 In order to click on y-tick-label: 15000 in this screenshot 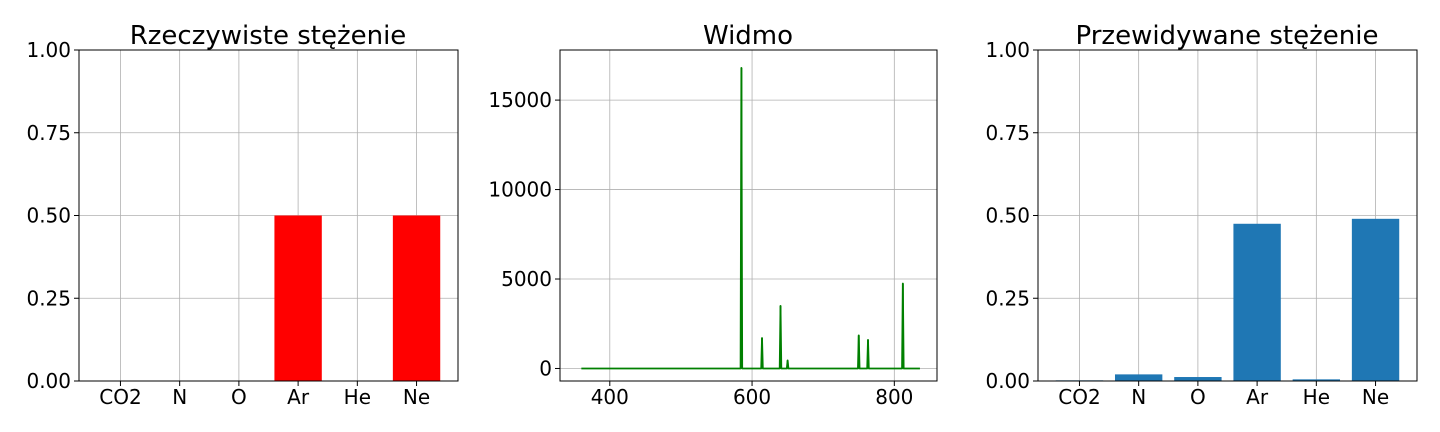, I will do `click(520, 100)`.